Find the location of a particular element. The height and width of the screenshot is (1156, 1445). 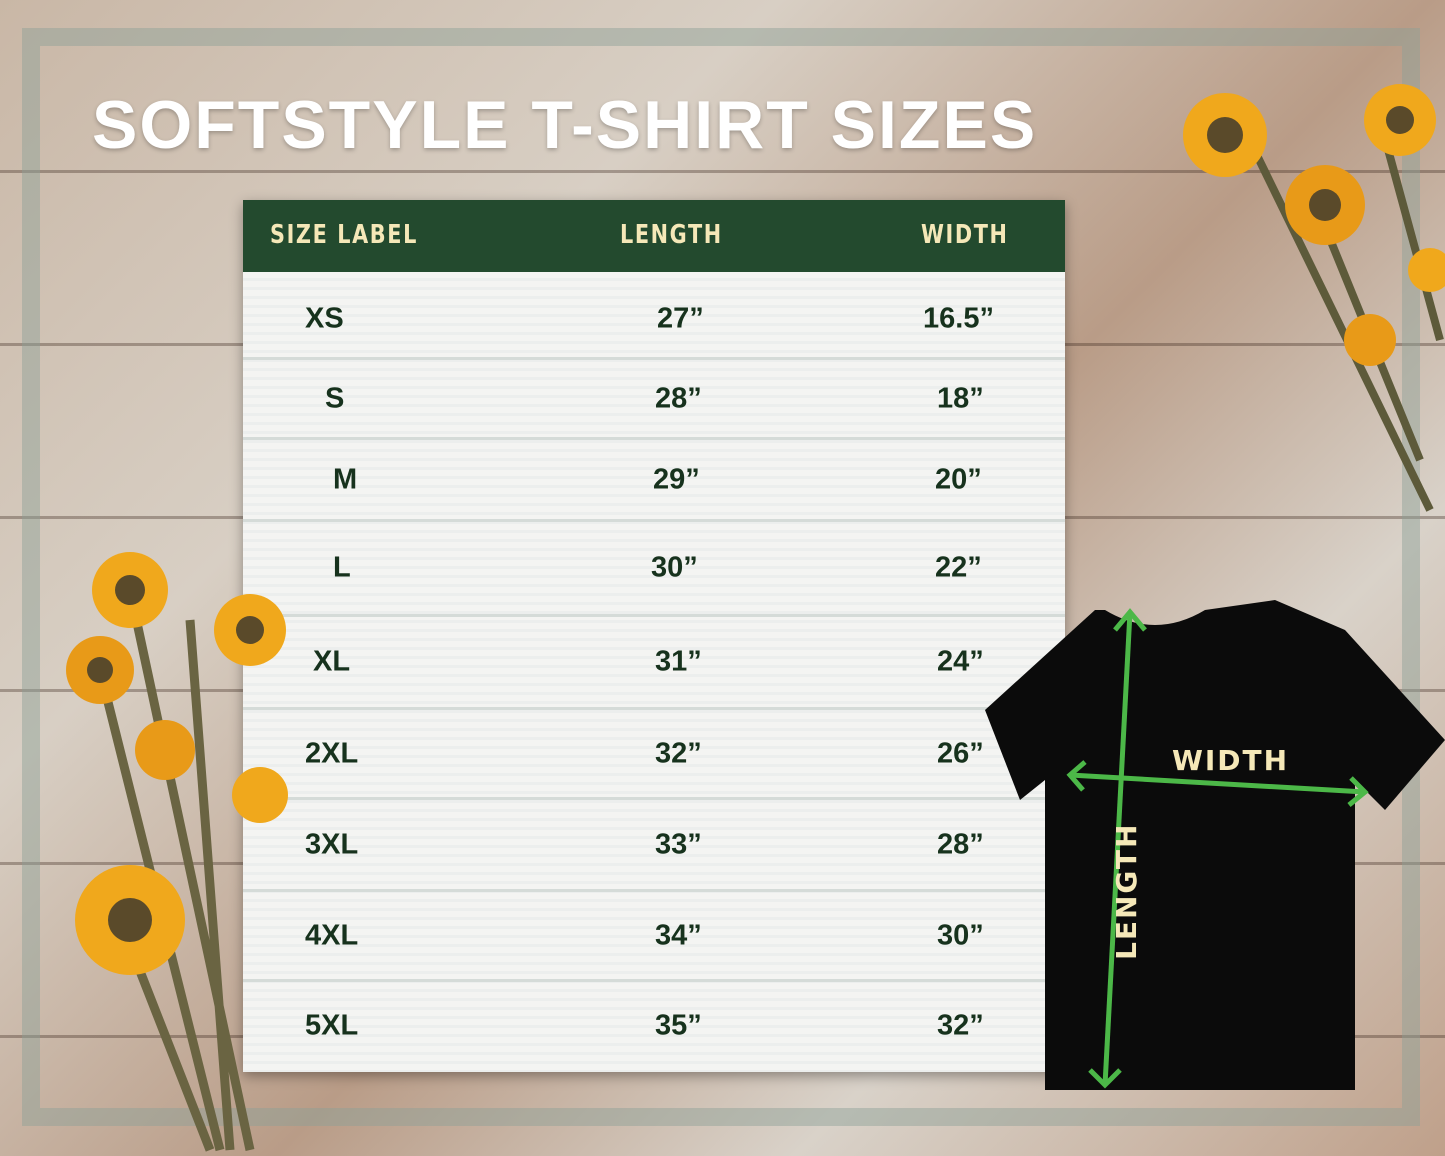

cell-width: 18” is located at coordinates (960, 398).